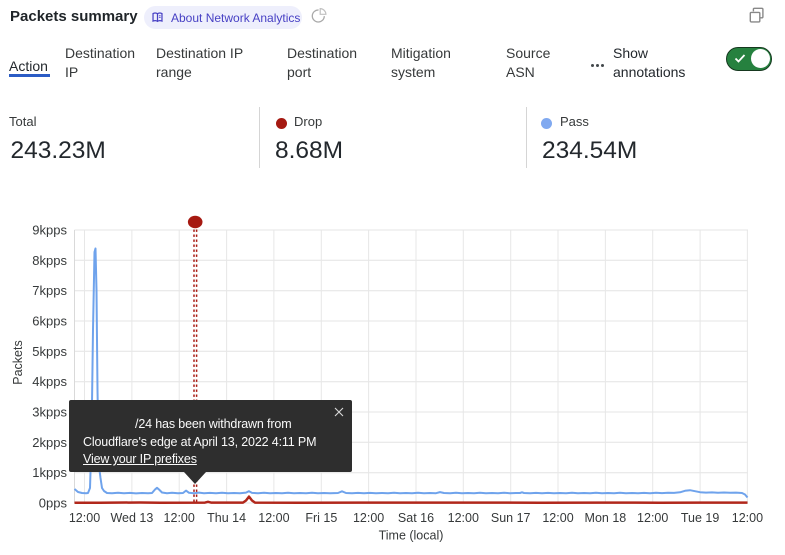 This screenshot has width=785, height=555. I want to click on svg-text: Thu 14, so click(226, 518).